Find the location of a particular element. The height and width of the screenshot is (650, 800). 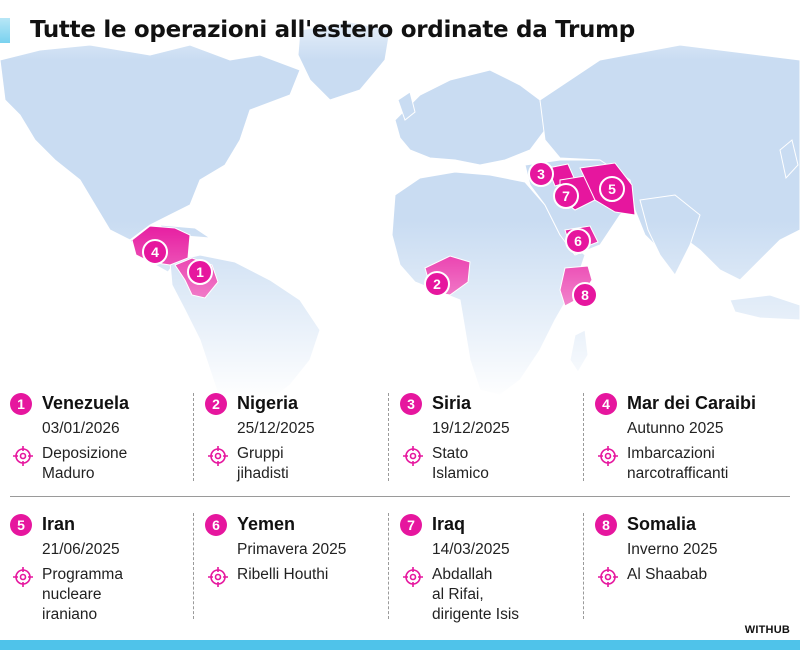

operation-date: 19/12/2025 is located at coordinates (471, 428).